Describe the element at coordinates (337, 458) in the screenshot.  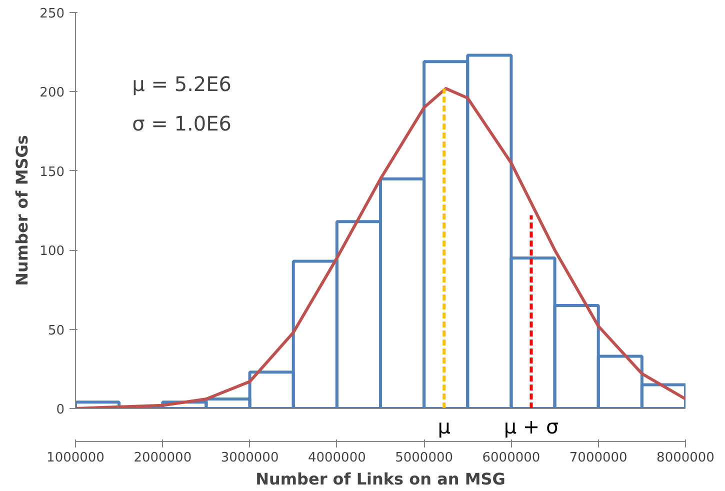
I see `x-tick-label: 4000000` at that location.